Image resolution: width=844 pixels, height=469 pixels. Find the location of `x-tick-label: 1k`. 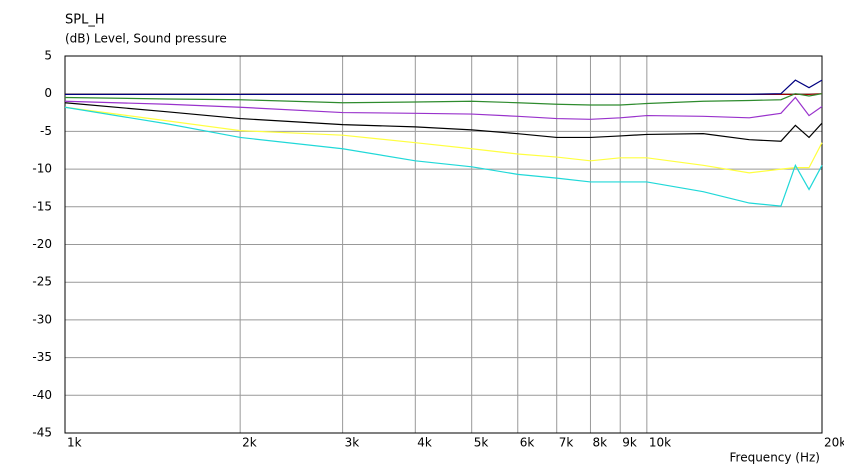

x-tick-label: 1k is located at coordinates (74, 443).